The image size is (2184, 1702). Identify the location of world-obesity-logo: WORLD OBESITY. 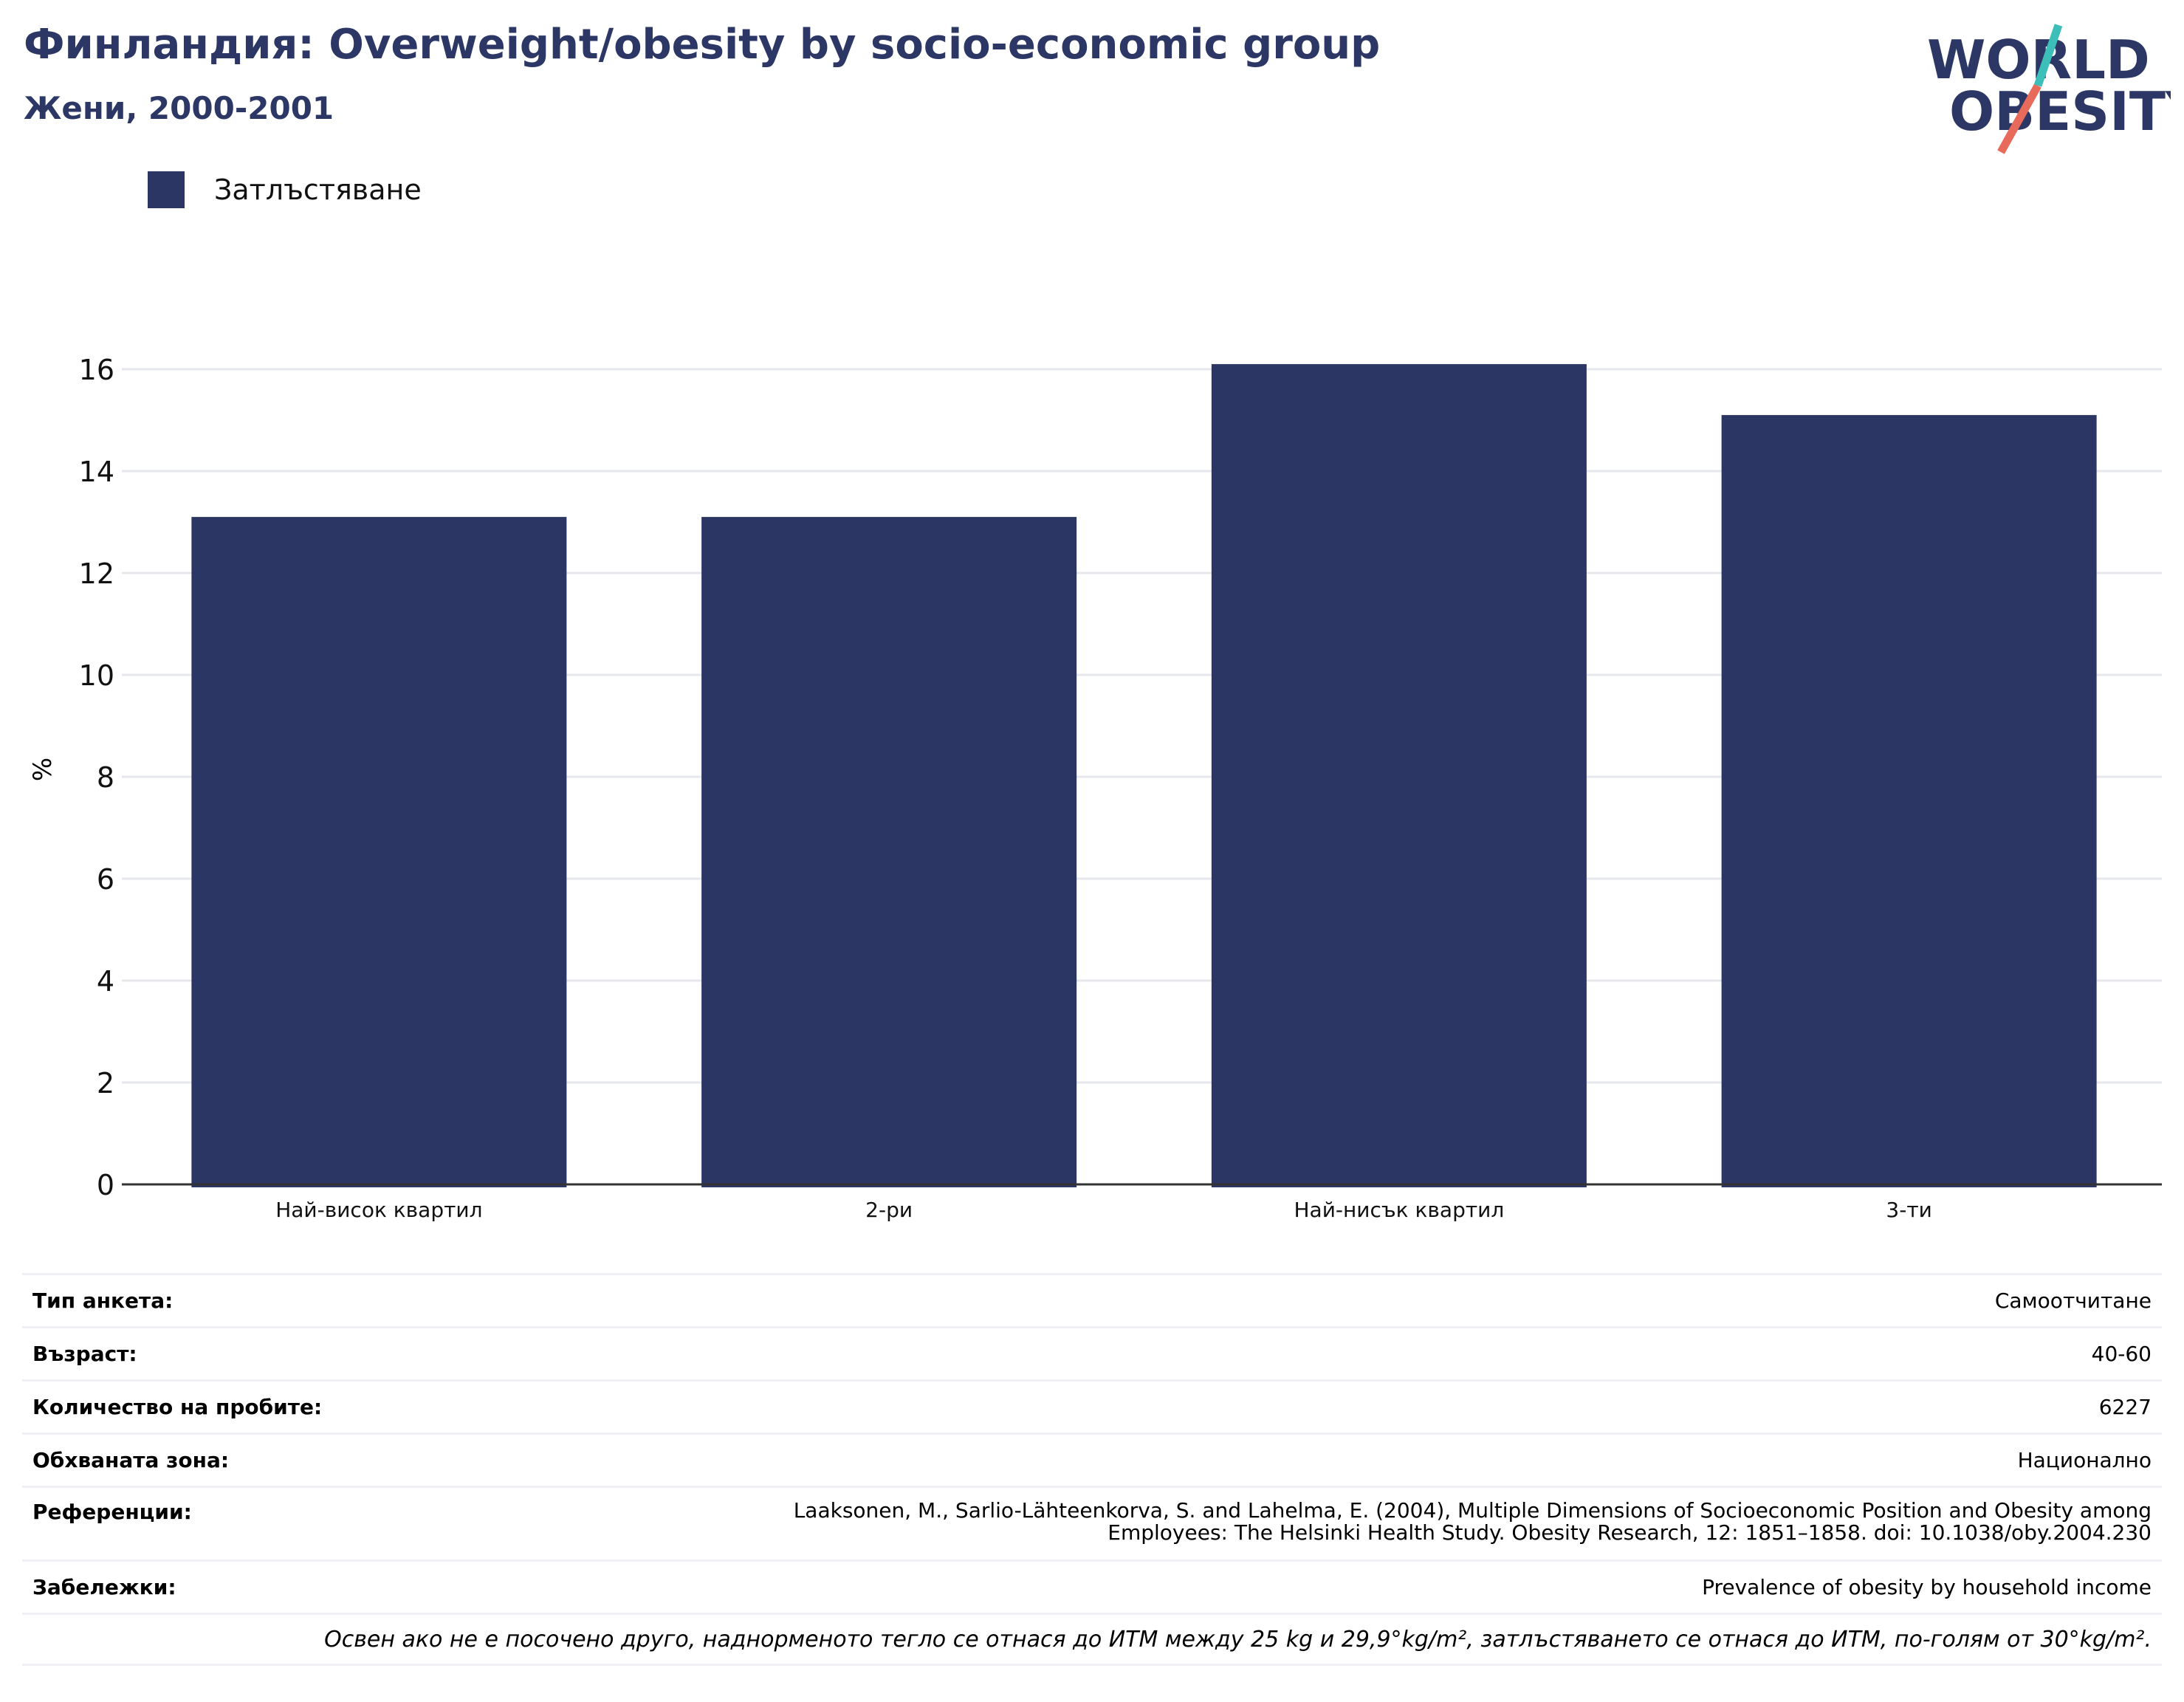
(2049, 89).